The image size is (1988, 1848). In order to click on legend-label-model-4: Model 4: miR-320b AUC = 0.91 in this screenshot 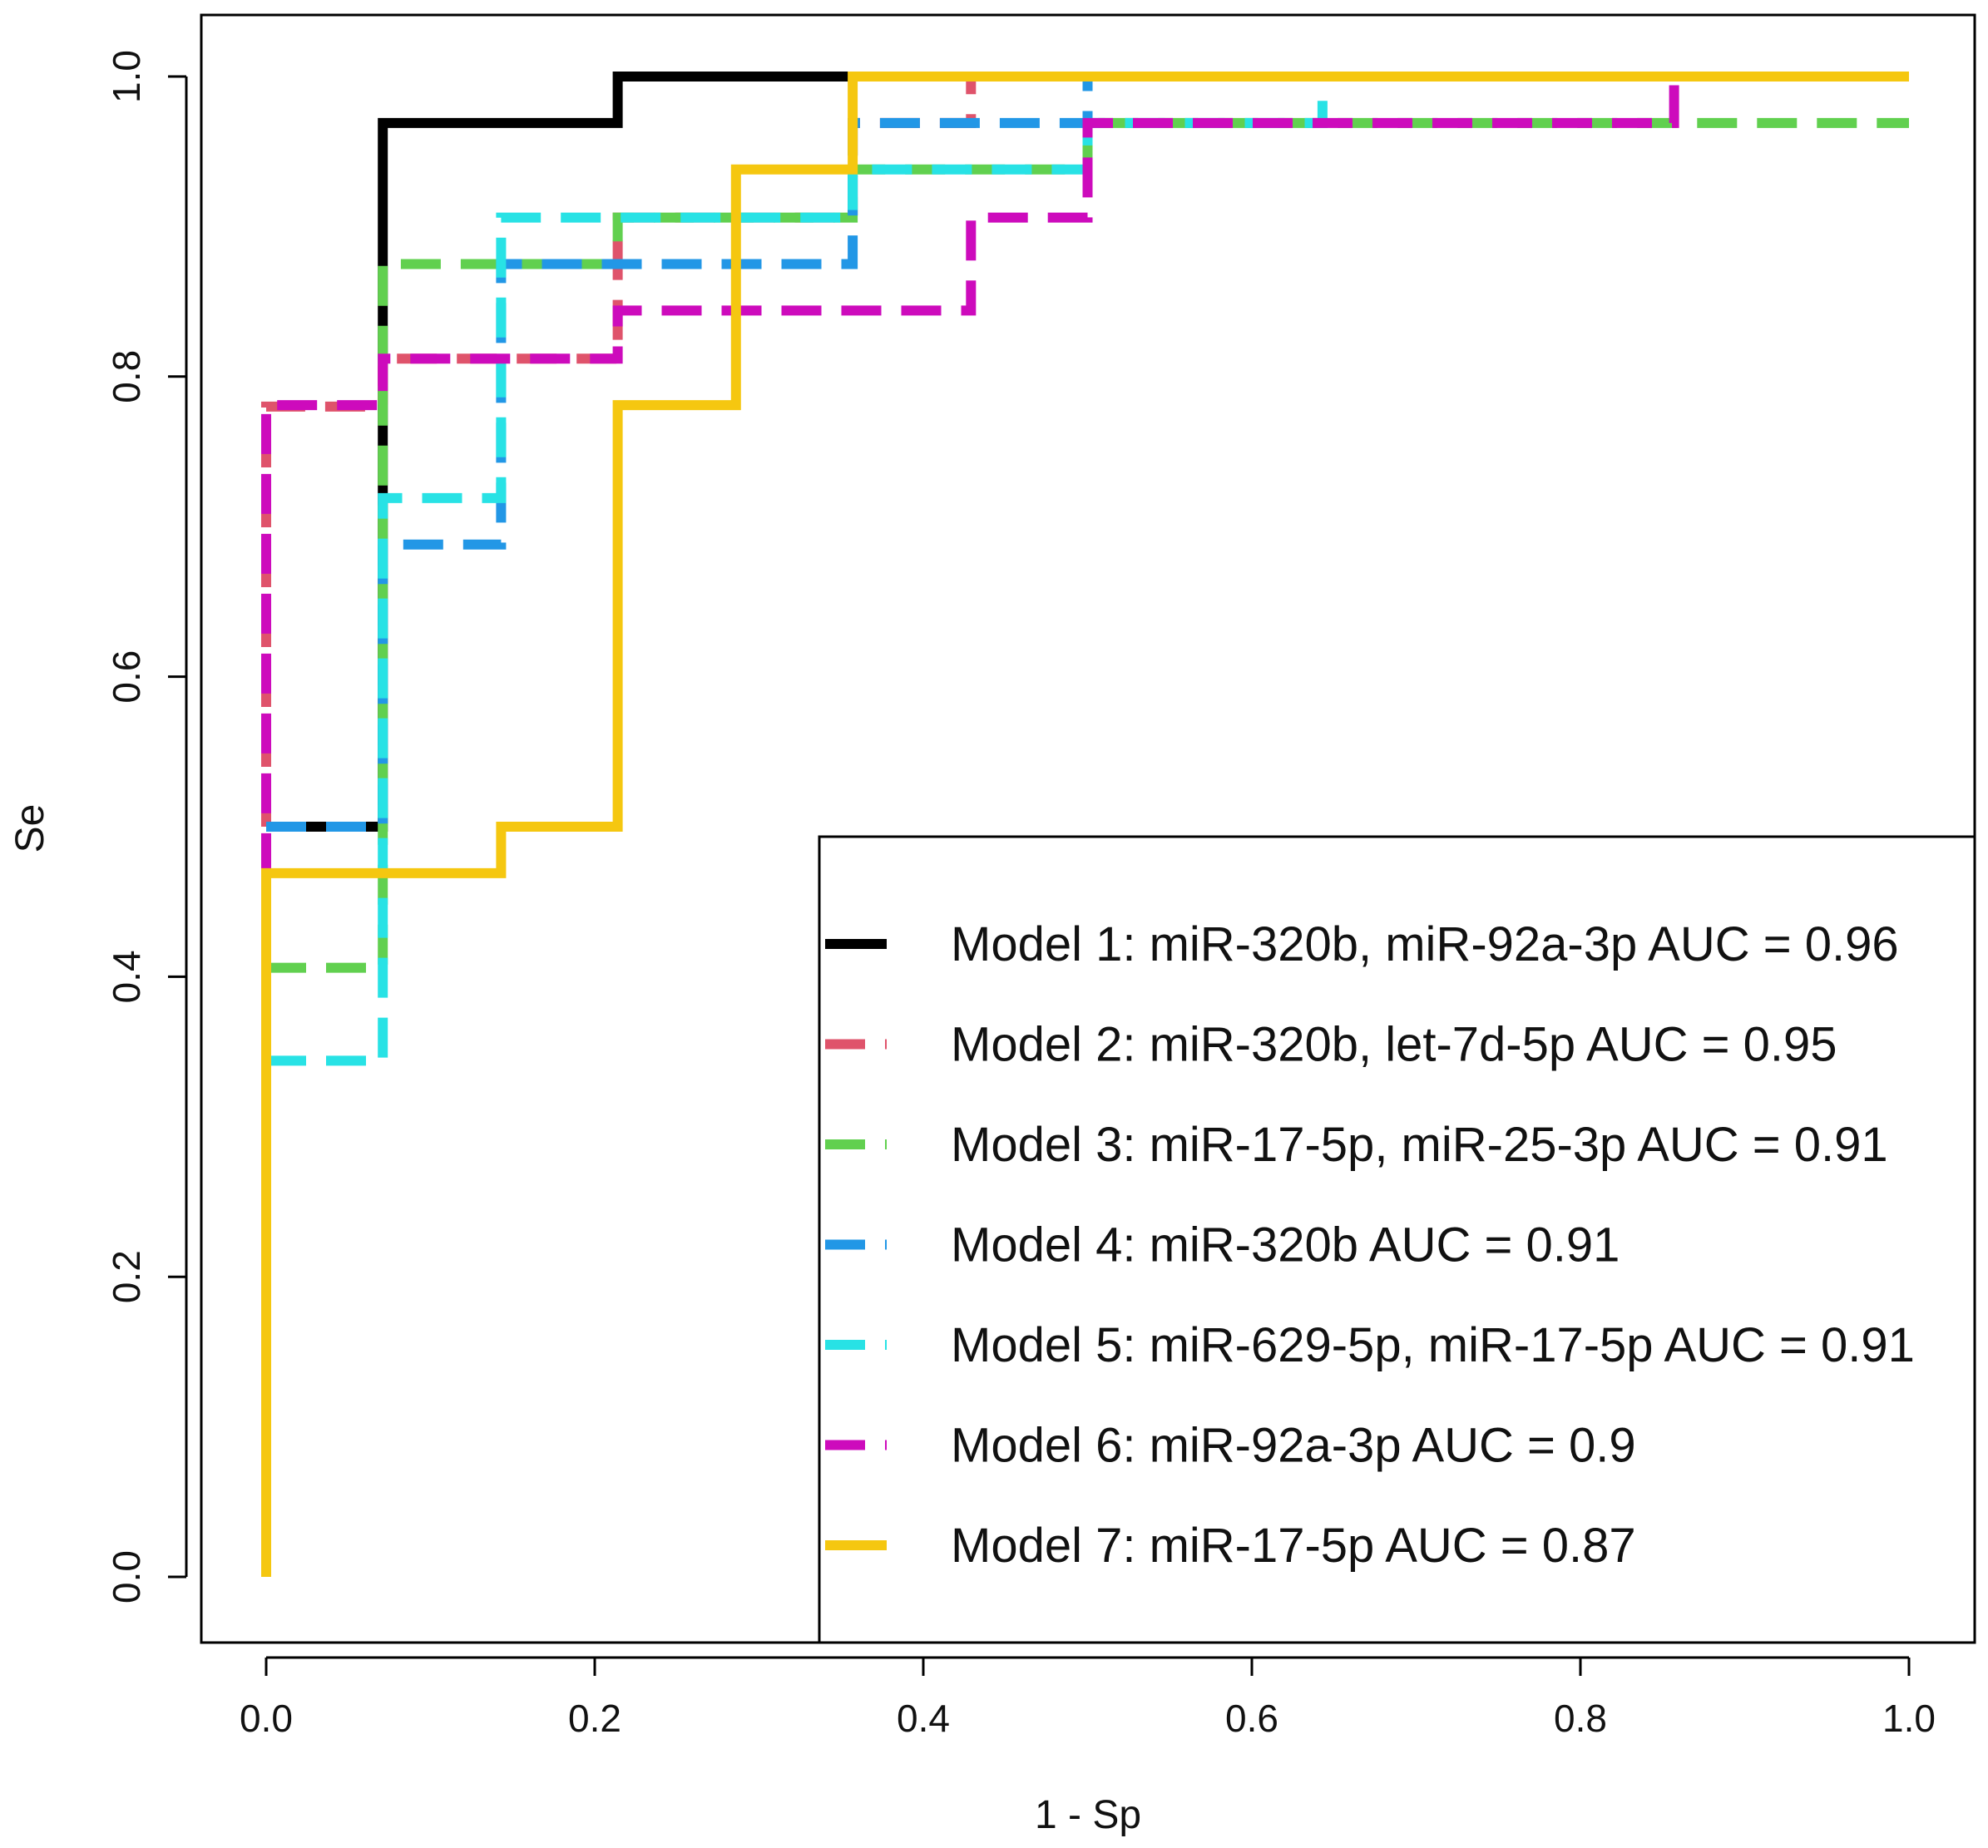, I will do `click(1285, 1245)`.